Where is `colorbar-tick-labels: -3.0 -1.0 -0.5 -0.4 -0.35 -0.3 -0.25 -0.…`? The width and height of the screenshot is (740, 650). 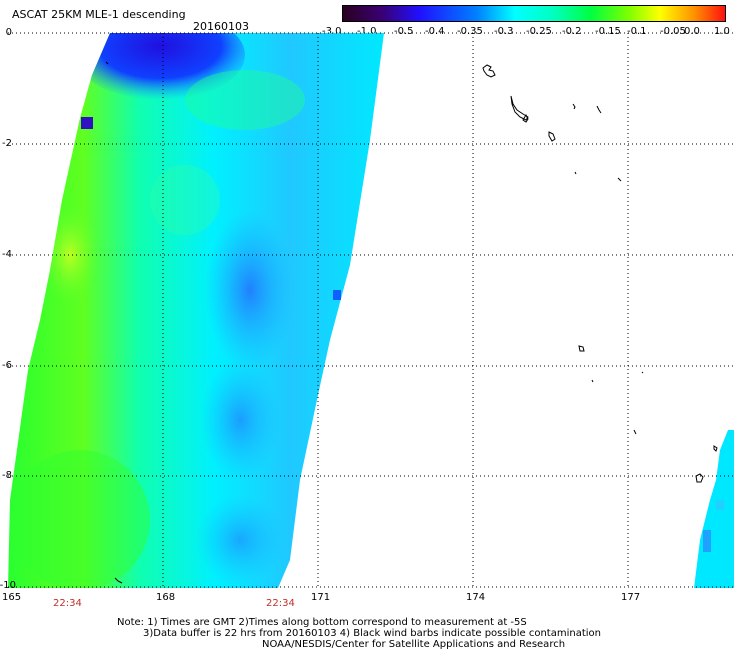
colorbar-tick-labels: -3.0 -1.0 -0.5 -0.4 -0.35 -0.3 -0.25 -0.… is located at coordinates (531, 33).